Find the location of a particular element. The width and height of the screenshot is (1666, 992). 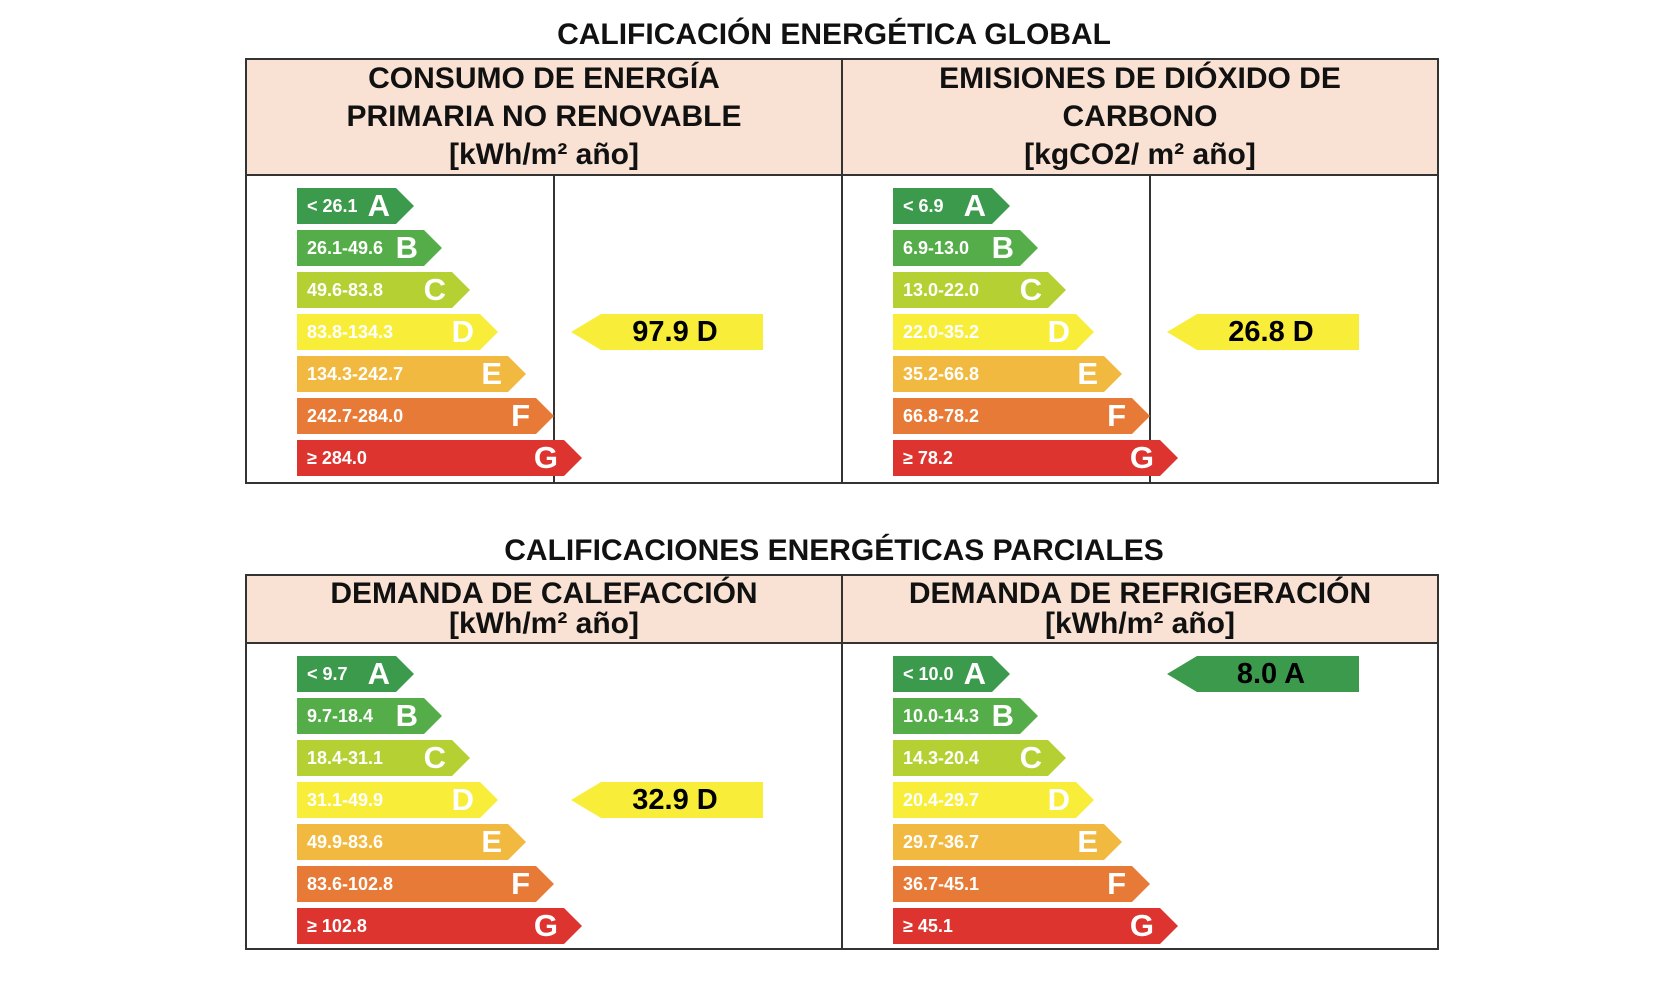

rating-range: 20.4-29.7 is located at coordinates (941, 799).